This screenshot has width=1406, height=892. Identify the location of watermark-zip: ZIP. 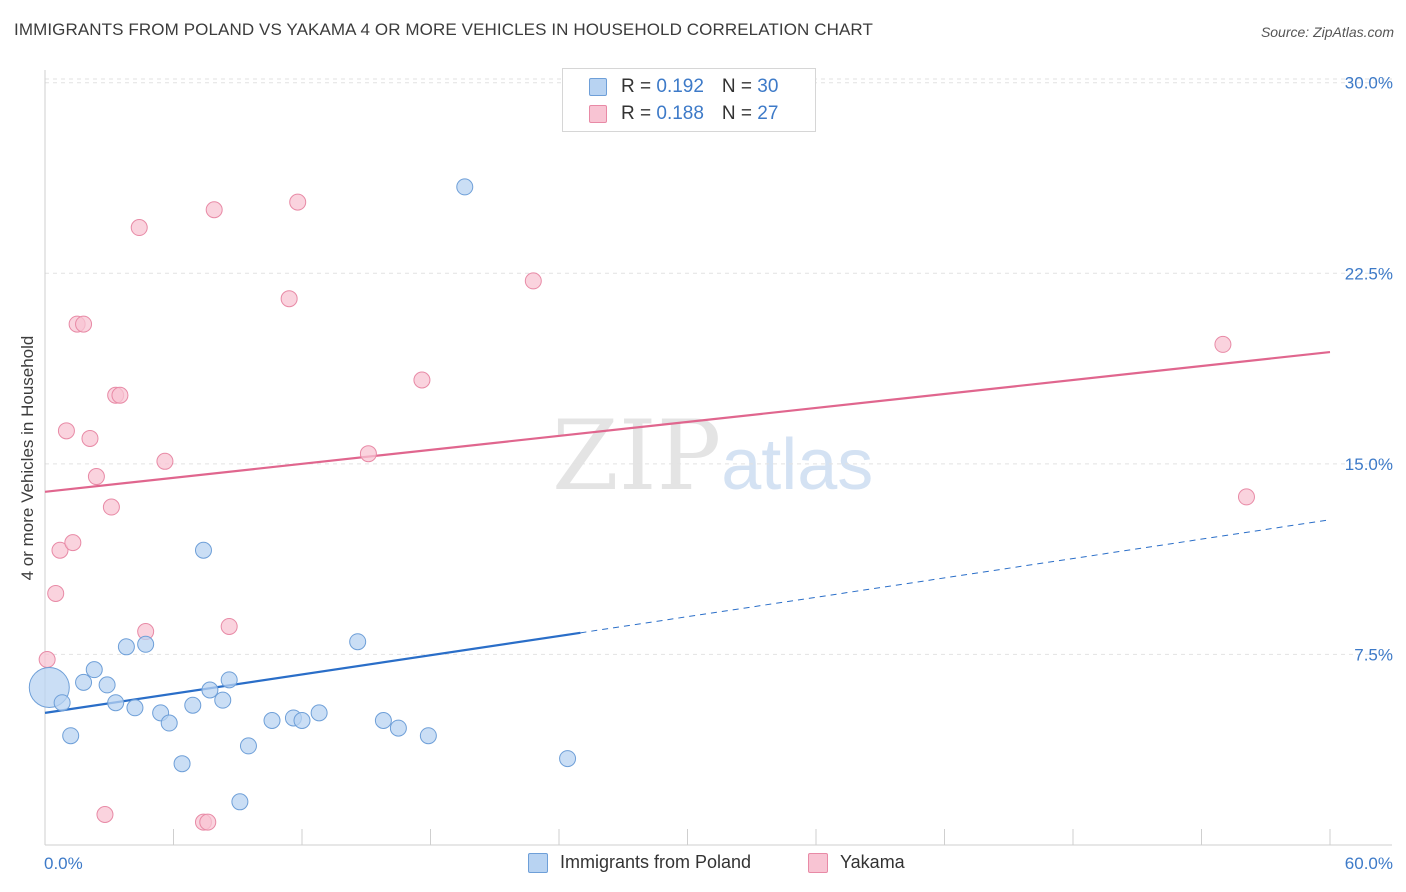
(637, 456).